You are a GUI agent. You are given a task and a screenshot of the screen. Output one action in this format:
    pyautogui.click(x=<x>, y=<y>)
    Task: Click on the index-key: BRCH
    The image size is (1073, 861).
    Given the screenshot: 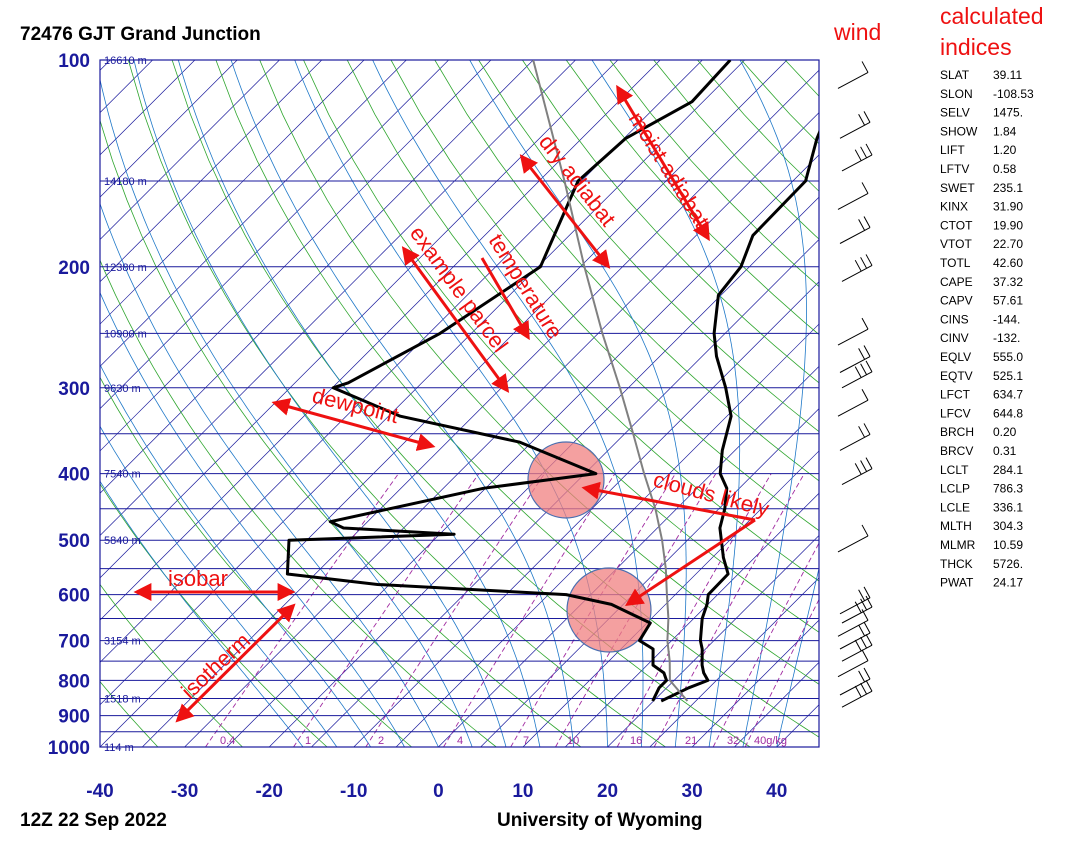 What is the action you would take?
    pyautogui.click(x=957, y=432)
    